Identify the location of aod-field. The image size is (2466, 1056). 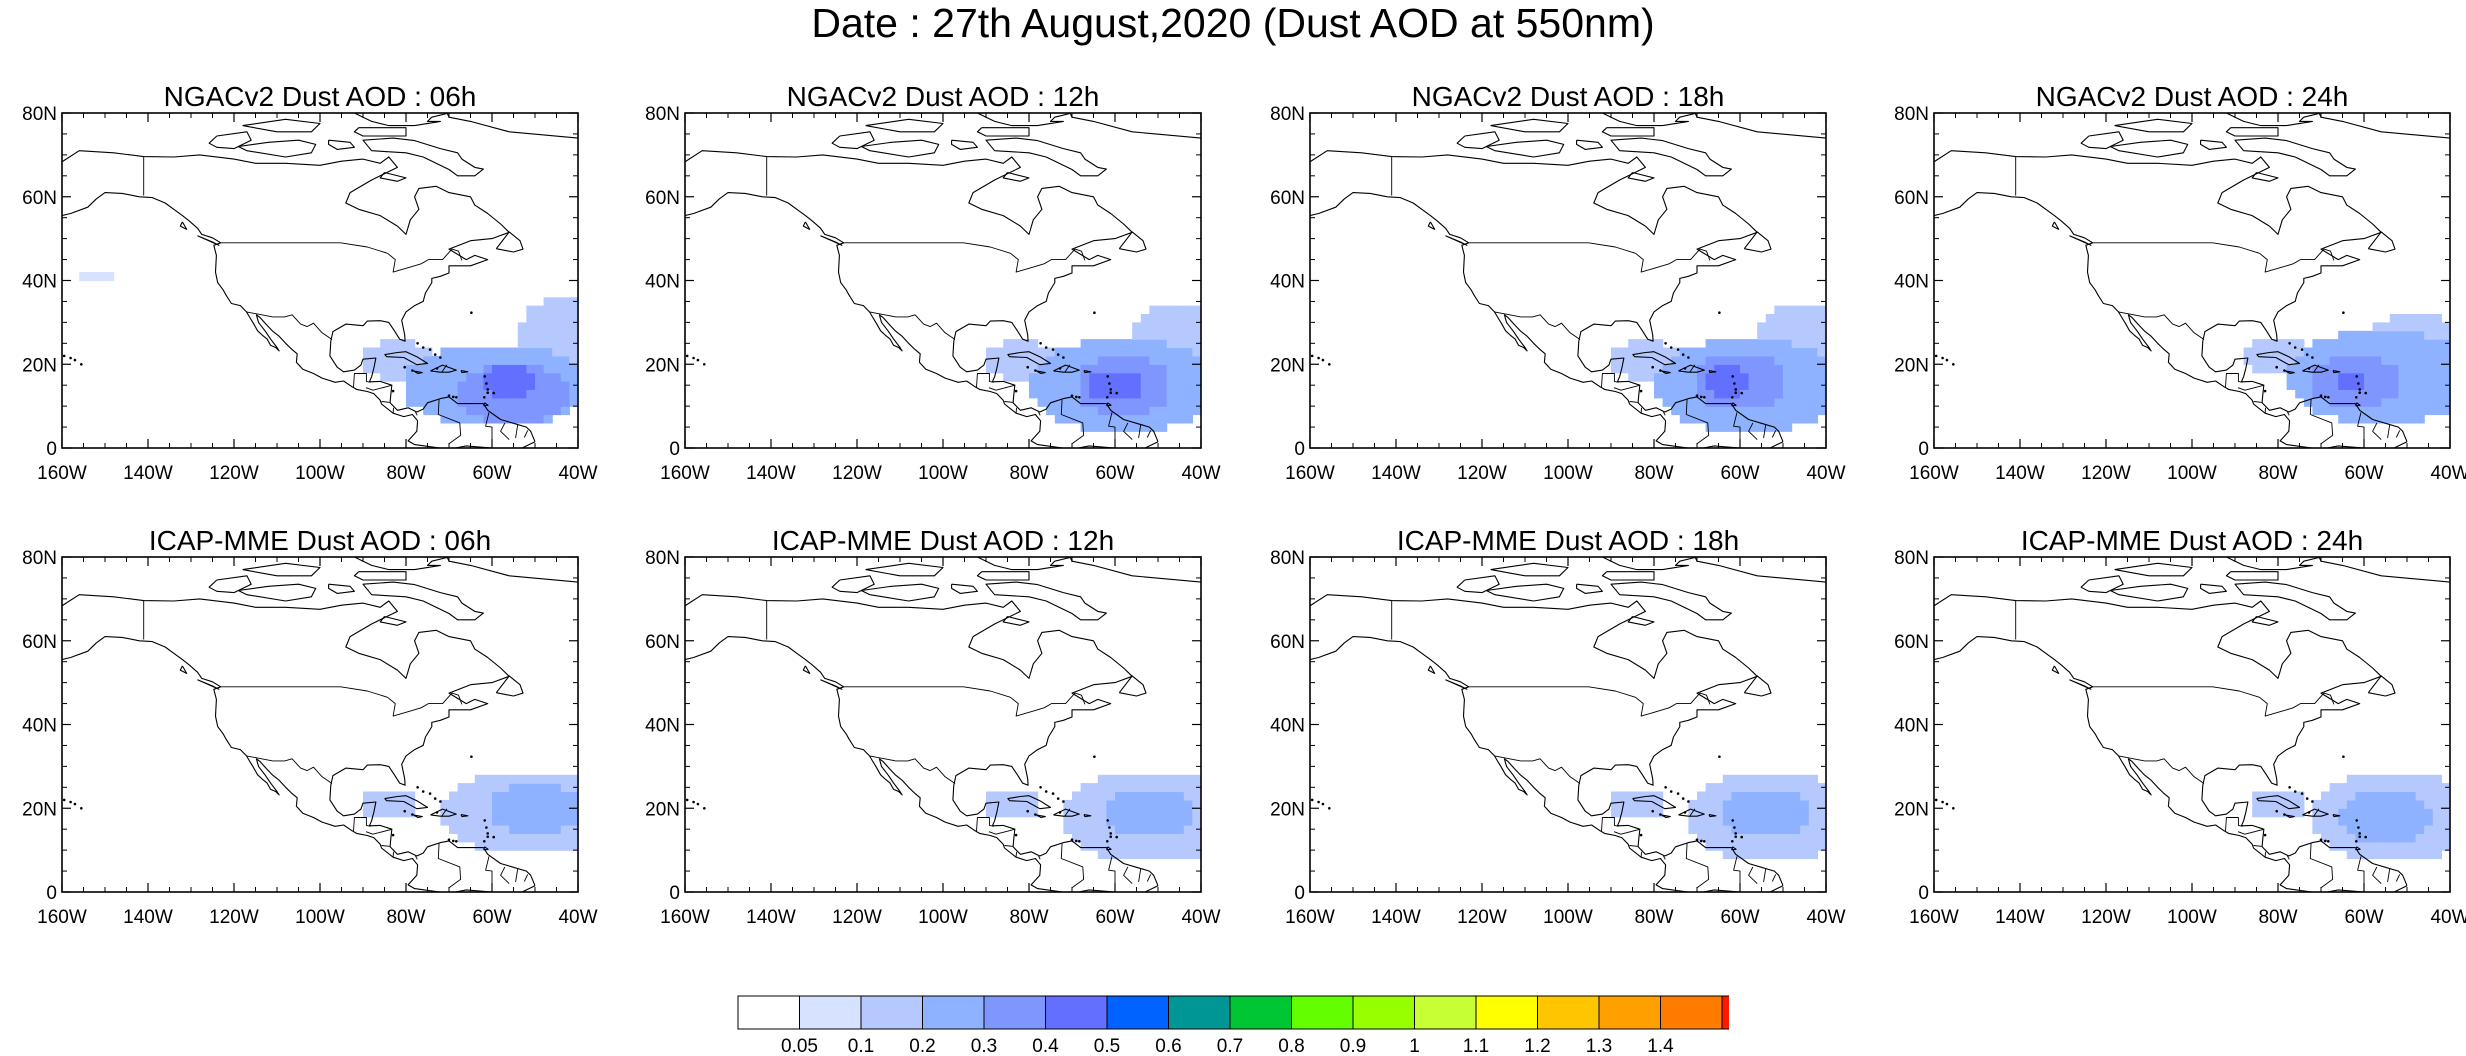
(2346, 369).